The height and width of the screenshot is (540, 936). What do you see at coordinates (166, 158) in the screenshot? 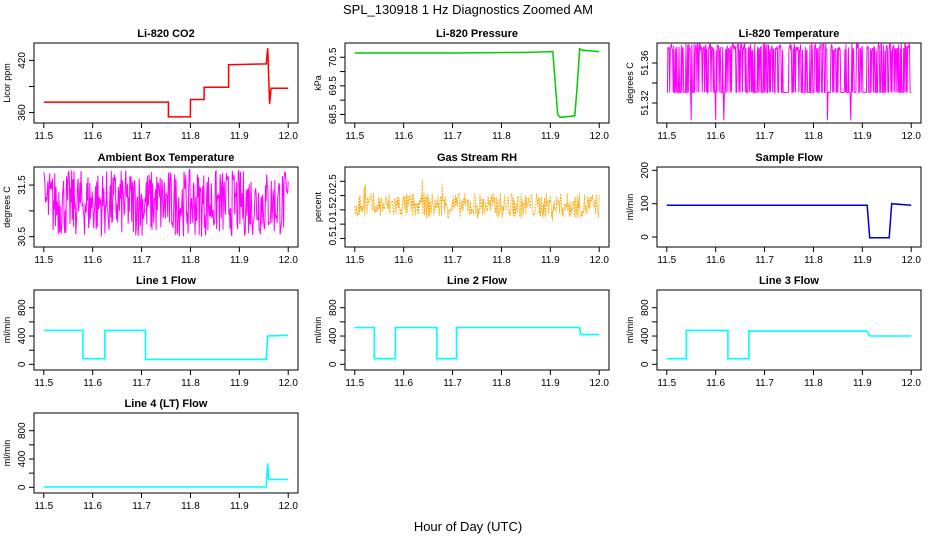
I see `panel-title: Ambient Box Temperature` at bounding box center [166, 158].